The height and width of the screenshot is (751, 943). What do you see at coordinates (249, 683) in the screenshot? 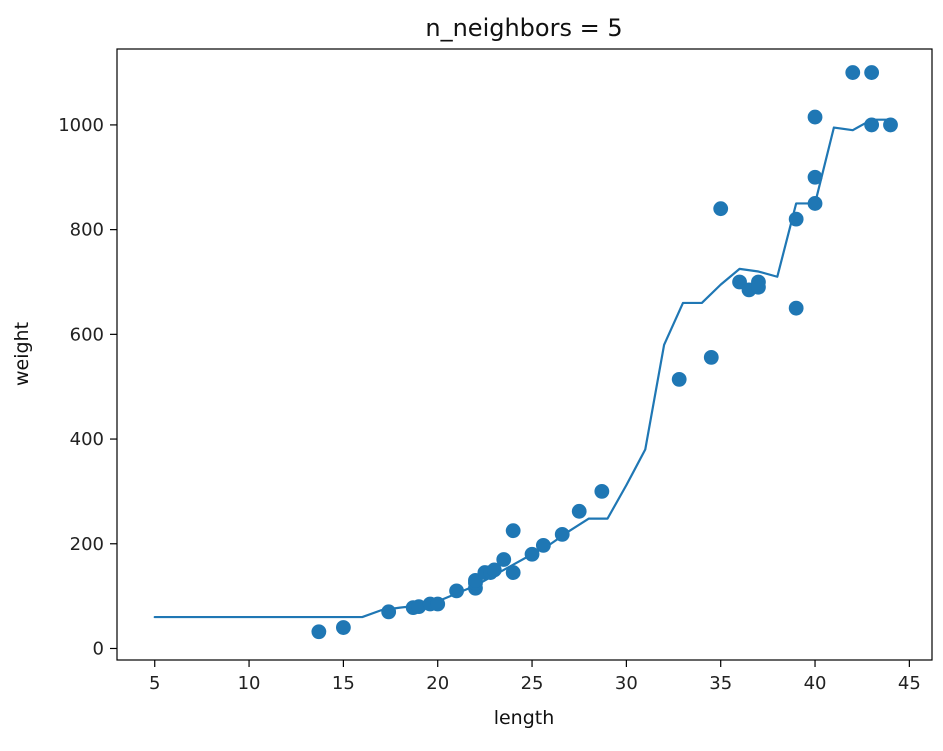
I see `x-tick-label: 10` at bounding box center [249, 683].